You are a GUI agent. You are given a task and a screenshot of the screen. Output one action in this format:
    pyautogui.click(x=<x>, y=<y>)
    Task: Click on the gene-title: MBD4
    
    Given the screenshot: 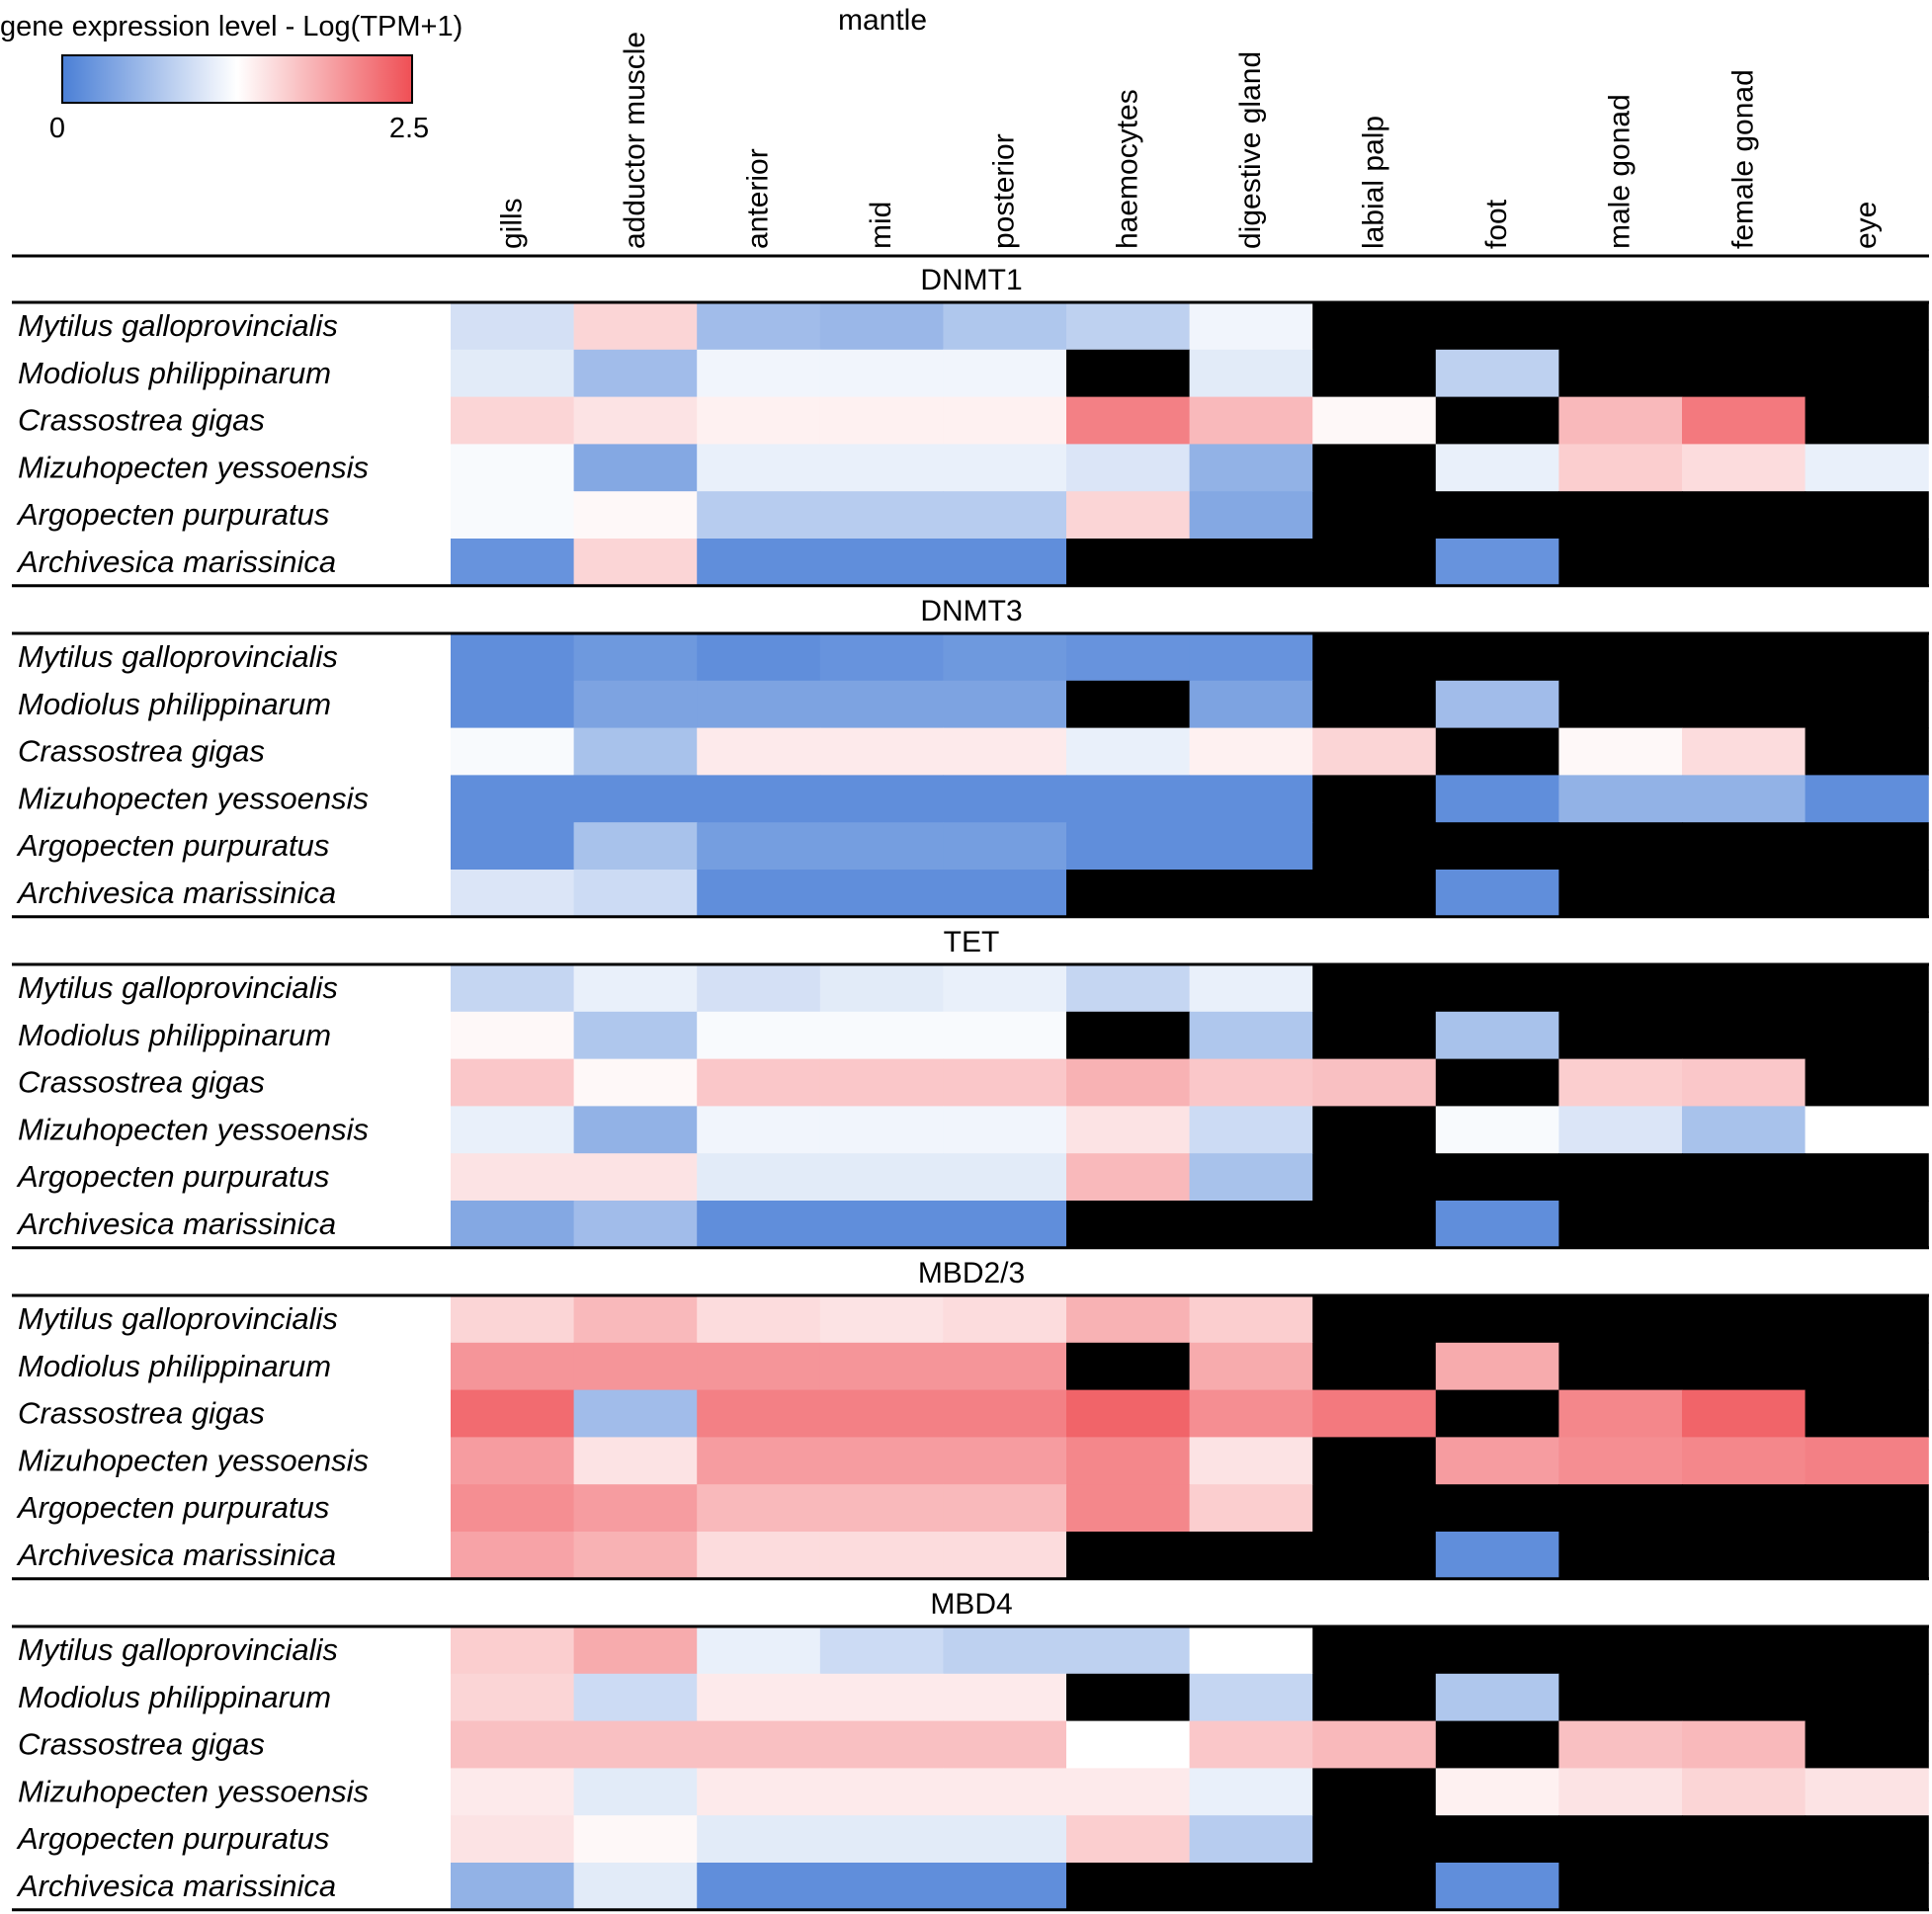 What is the action you would take?
    pyautogui.click(x=971, y=1605)
    